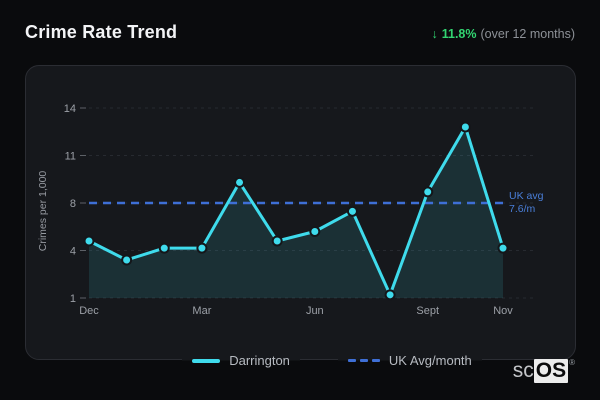 The width and height of the screenshot is (600, 400). Describe the element at coordinates (527, 34) in the screenshot. I see `trend-period: (over 12 months)` at that location.